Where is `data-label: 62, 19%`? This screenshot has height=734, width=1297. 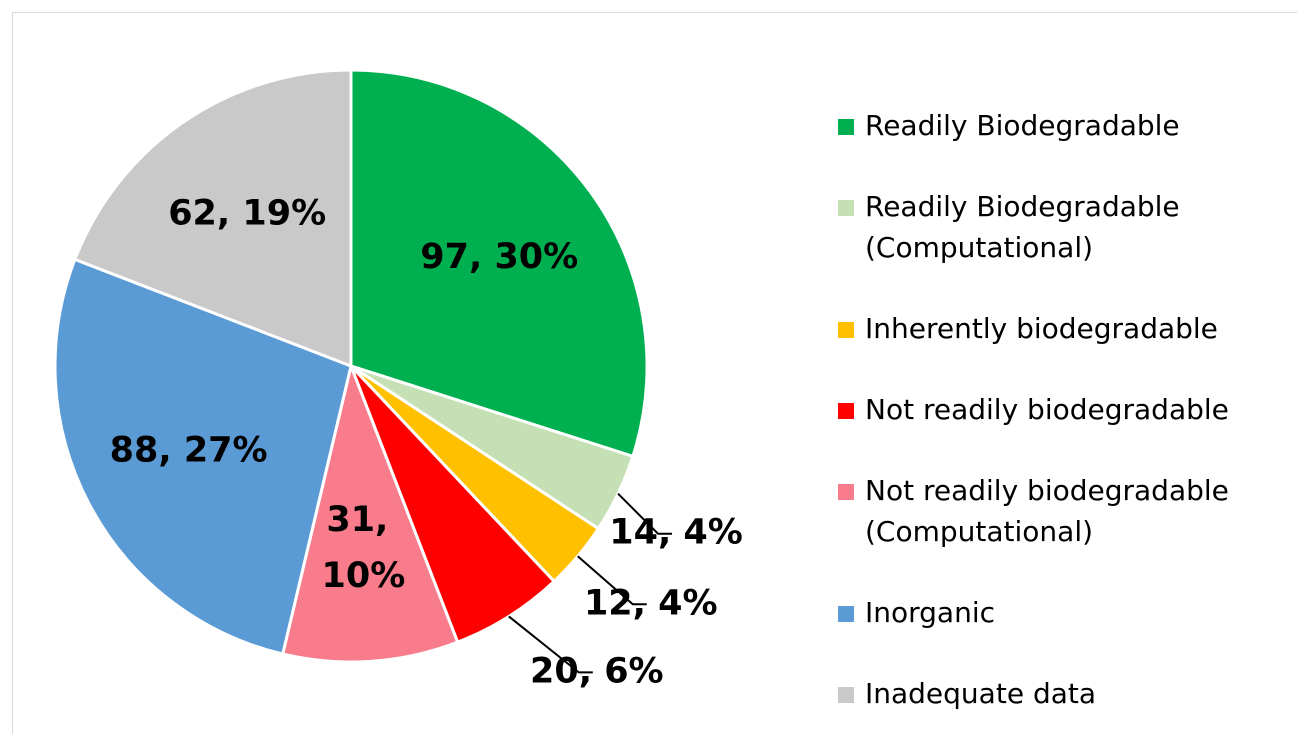
data-label: 62, 19% is located at coordinates (247, 214).